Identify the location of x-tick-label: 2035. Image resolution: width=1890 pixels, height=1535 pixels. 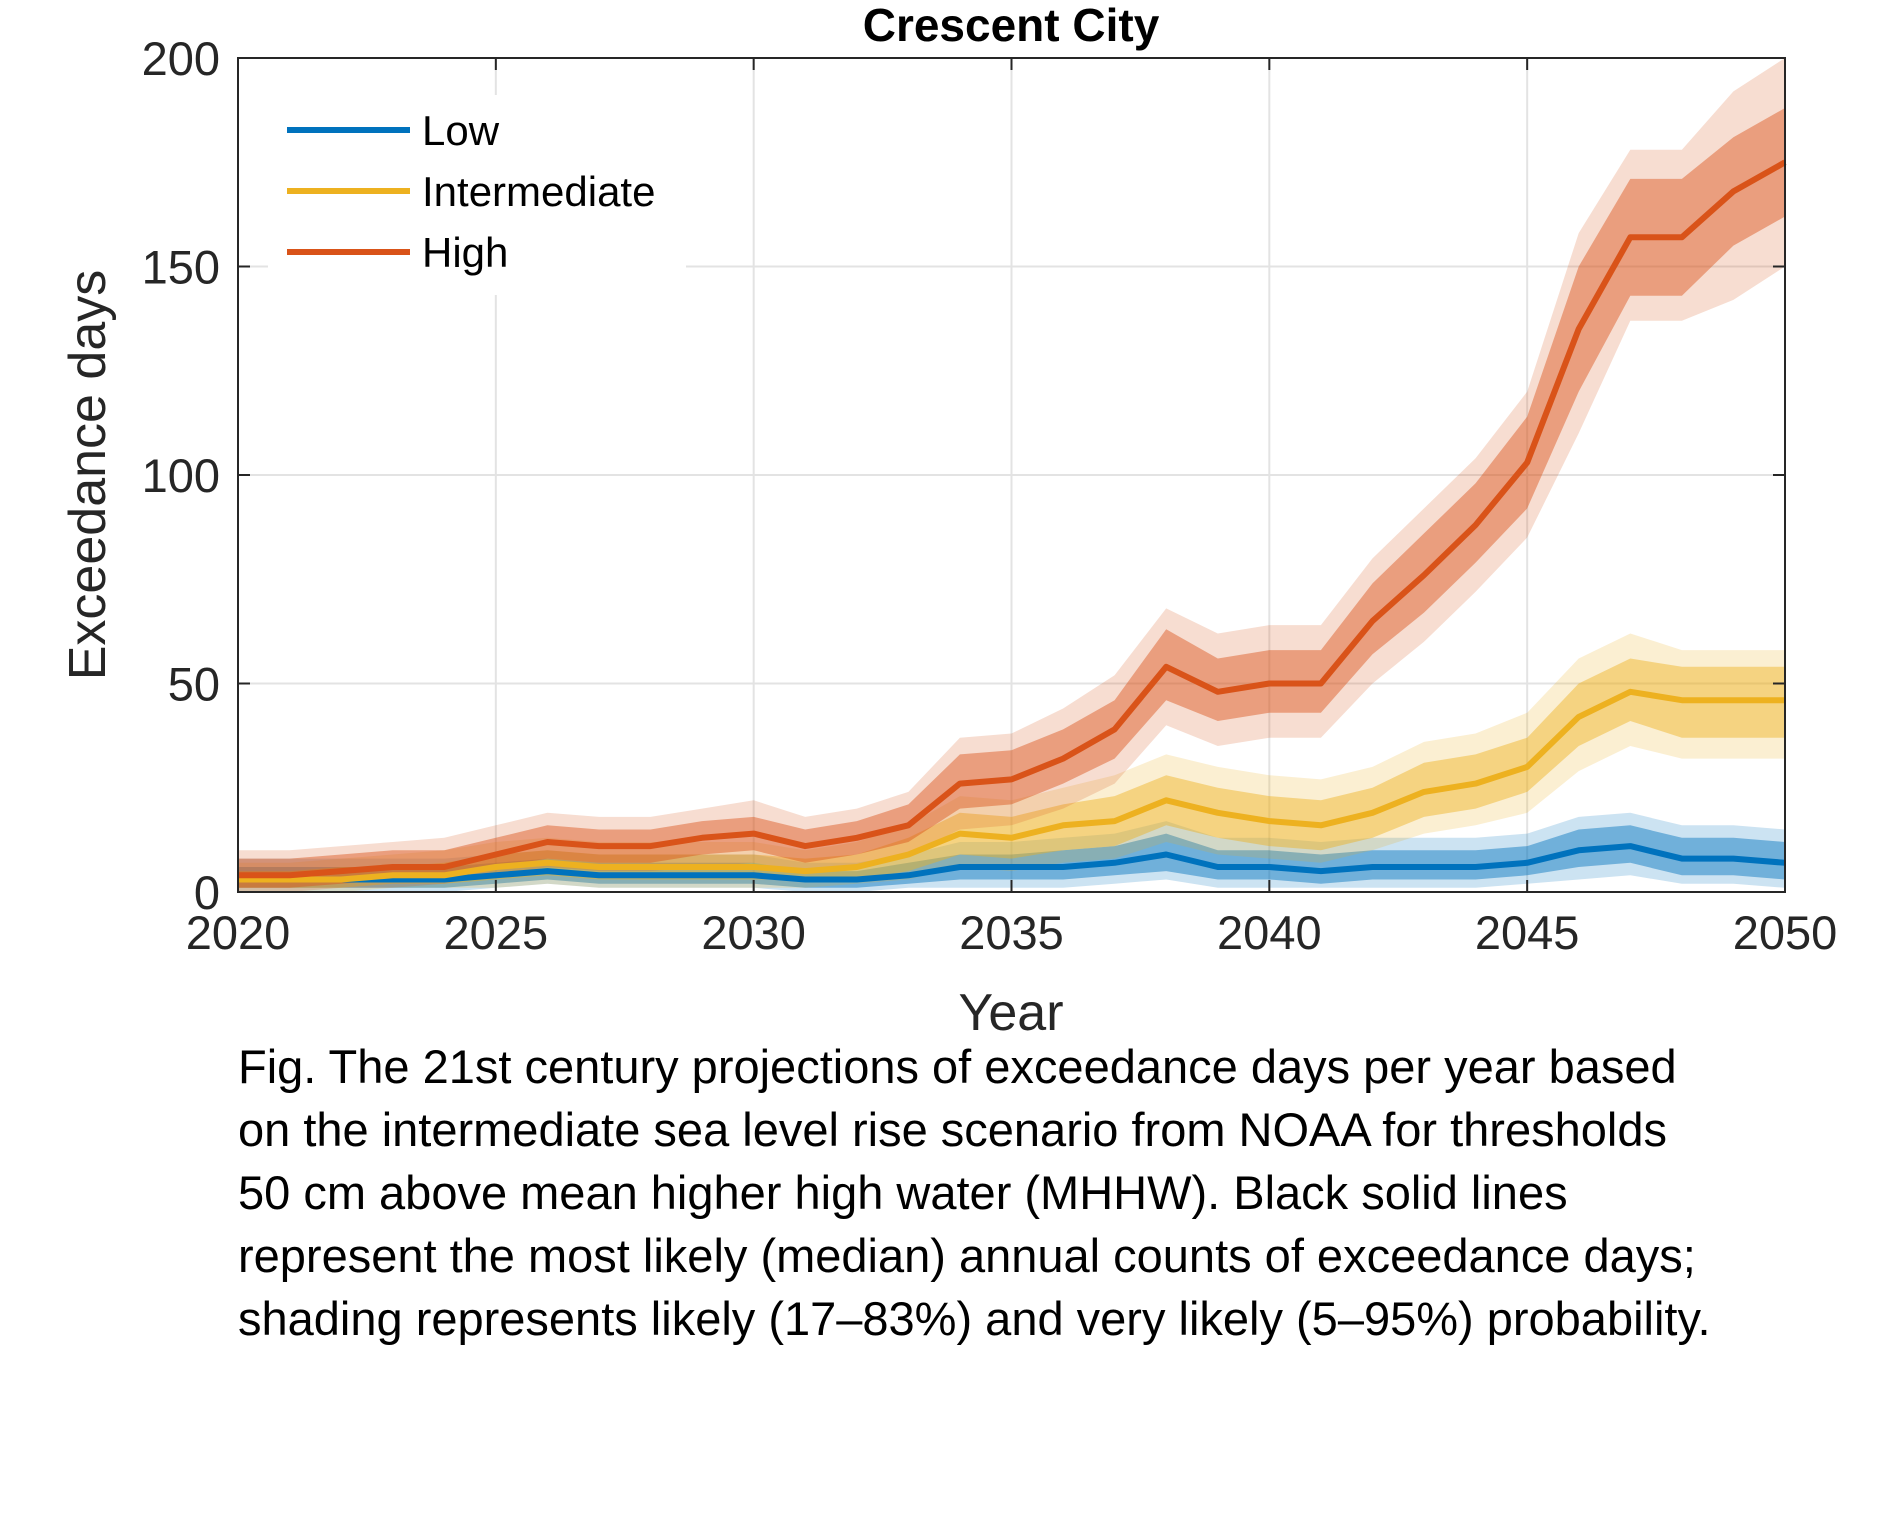
(1011, 932).